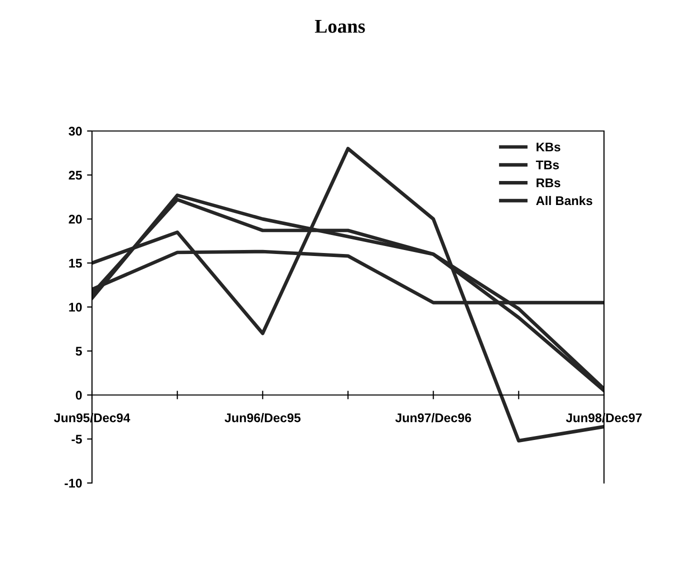 The width and height of the screenshot is (680, 576). What do you see at coordinates (433, 417) in the screenshot?
I see `x-tick-label: Jun97/Dec96` at bounding box center [433, 417].